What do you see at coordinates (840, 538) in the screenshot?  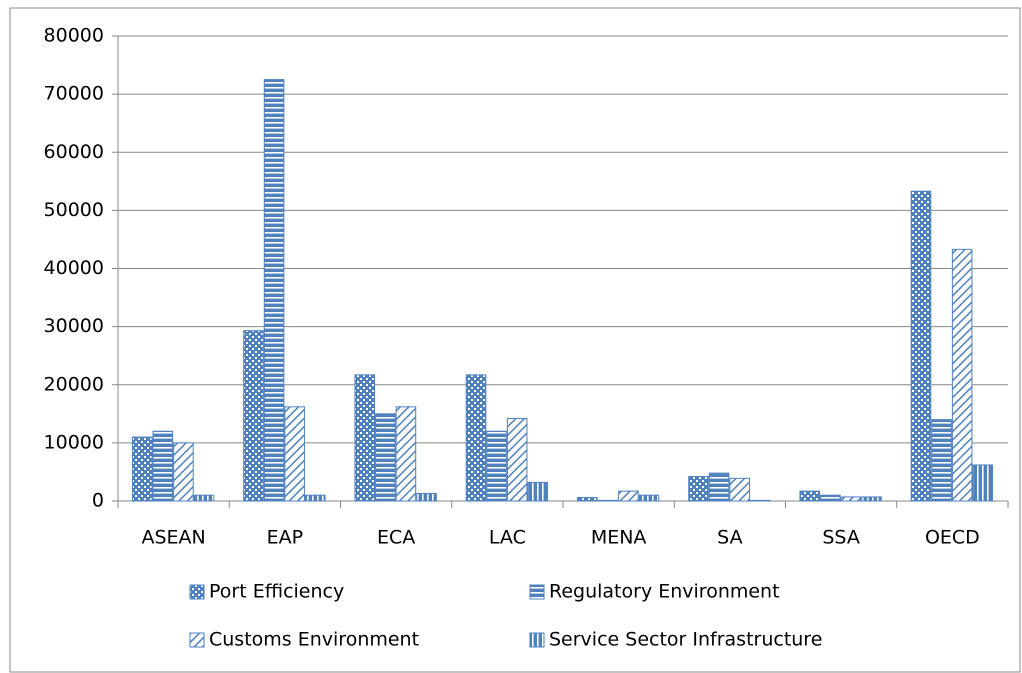 I see `x-tick-label: SSA` at bounding box center [840, 538].